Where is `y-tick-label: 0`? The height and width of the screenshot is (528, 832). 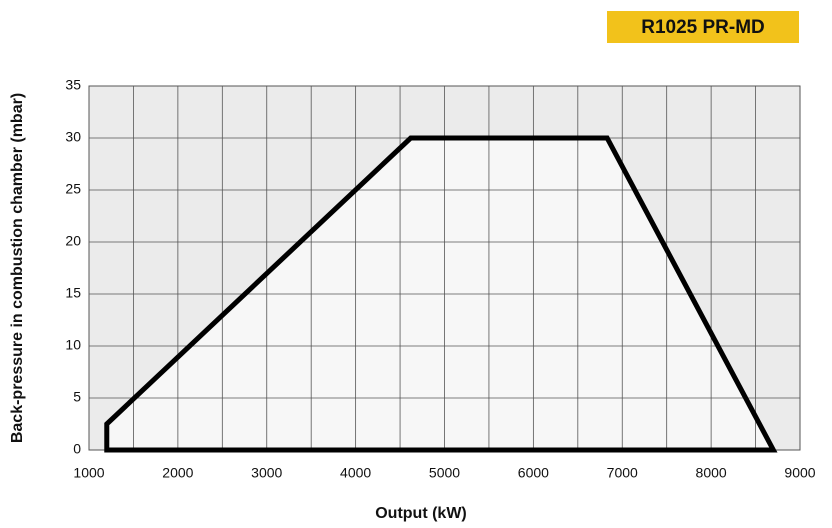
y-tick-label: 0 is located at coordinates (77, 449).